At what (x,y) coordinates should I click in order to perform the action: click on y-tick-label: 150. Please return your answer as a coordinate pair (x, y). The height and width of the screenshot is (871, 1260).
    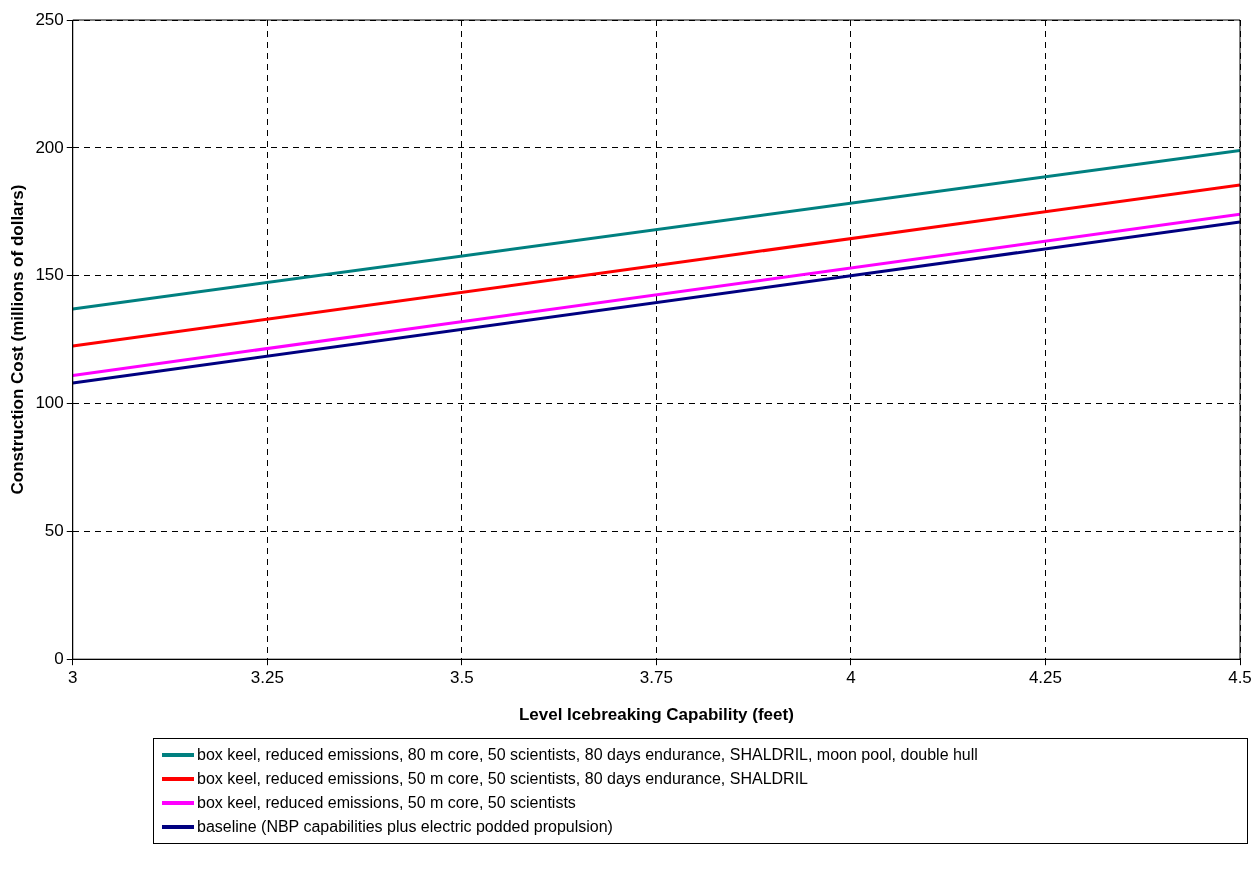
    Looking at the image, I should click on (49, 275).